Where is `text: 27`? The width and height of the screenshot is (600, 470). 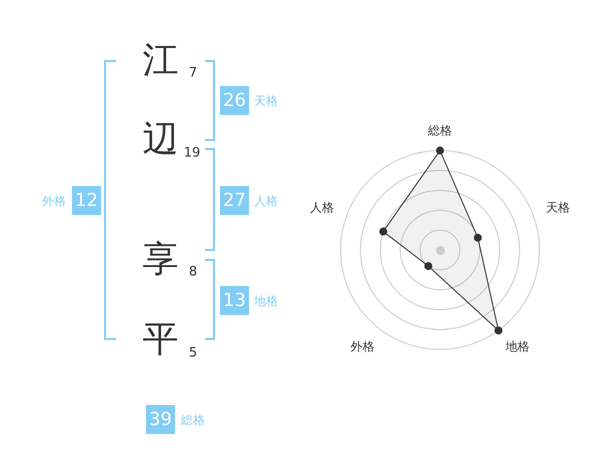 text: 27 is located at coordinates (234, 200).